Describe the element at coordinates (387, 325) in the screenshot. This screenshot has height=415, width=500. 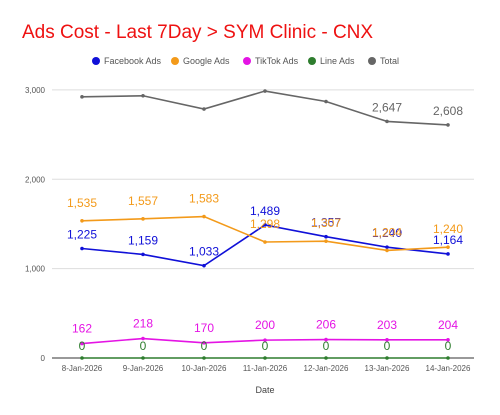
I see `data-label: 203` at that location.